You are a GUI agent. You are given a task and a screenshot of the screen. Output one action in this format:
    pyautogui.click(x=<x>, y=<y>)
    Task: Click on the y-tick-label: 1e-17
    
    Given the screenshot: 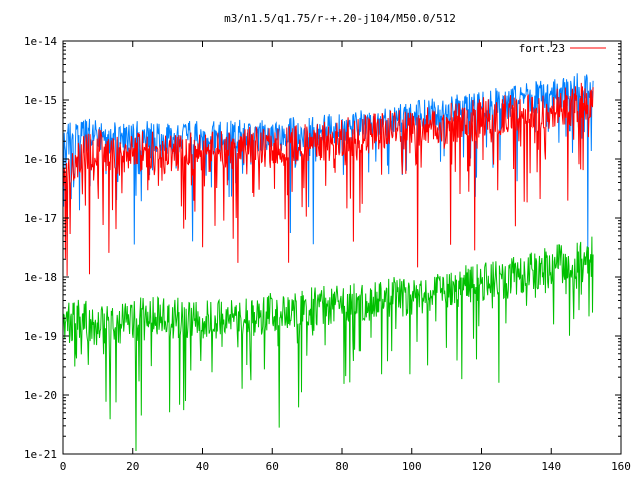 What is the action you would take?
    pyautogui.click(x=40, y=218)
    